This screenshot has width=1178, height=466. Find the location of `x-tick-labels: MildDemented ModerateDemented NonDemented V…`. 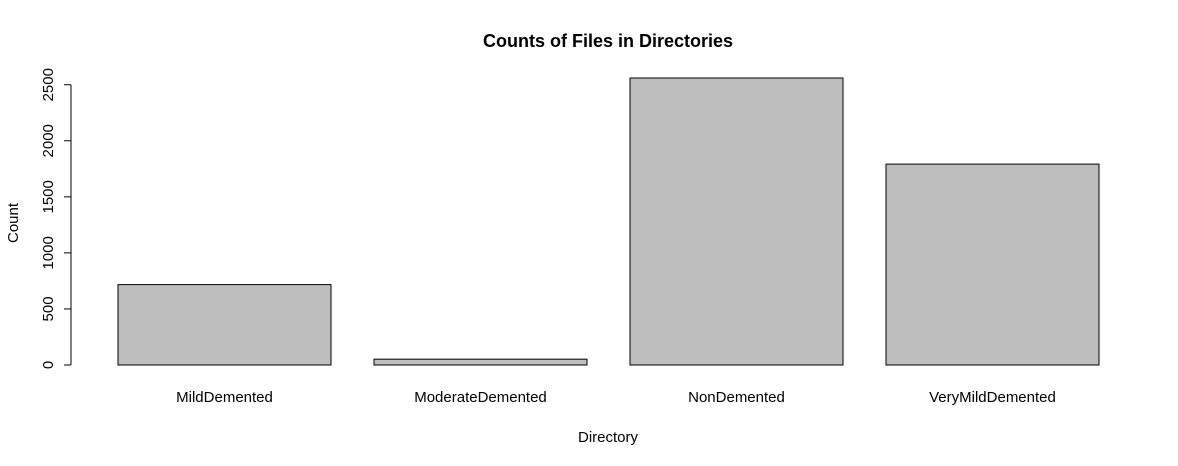

x-tick-labels: MildDemented ModerateDemented NonDemented V… is located at coordinates (616, 397).